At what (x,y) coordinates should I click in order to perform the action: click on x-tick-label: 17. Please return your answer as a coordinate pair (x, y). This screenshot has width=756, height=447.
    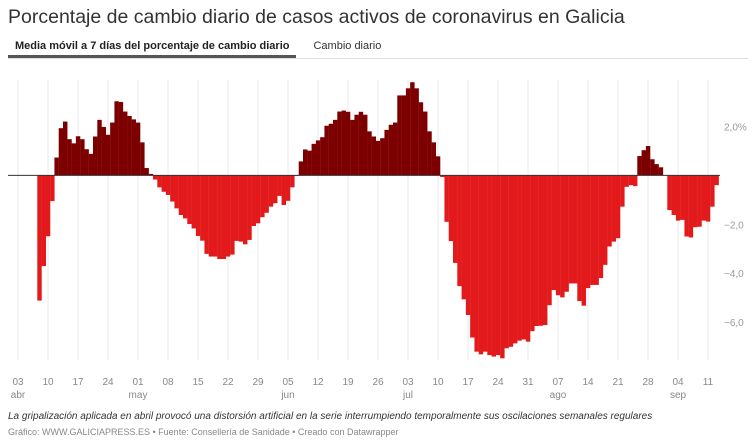
    Looking at the image, I should click on (78, 382).